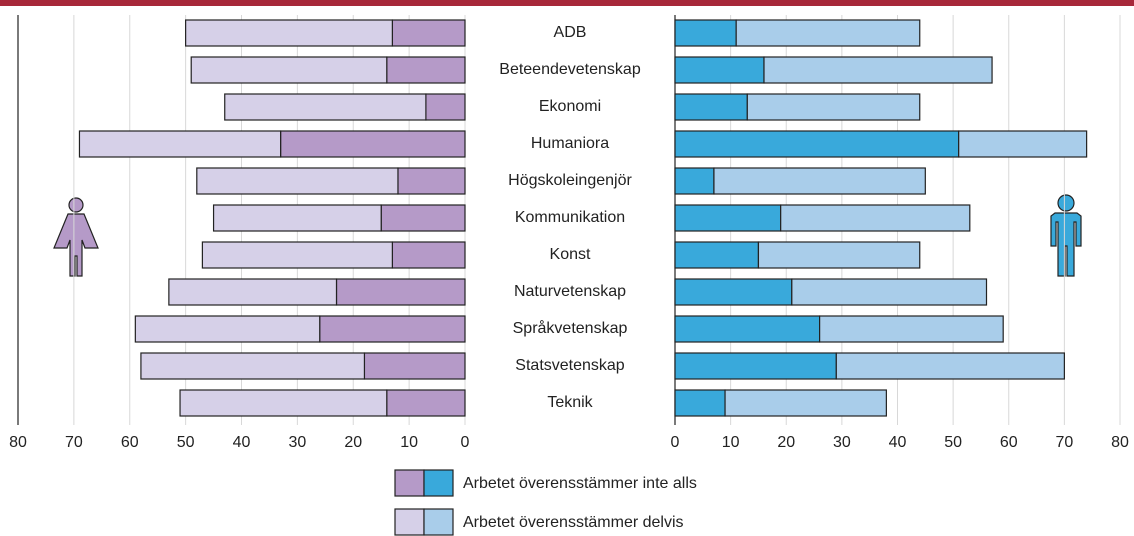 The width and height of the screenshot is (1134, 536). Describe the element at coordinates (570, 143) in the screenshot. I see `category-label: Humaniora` at that location.